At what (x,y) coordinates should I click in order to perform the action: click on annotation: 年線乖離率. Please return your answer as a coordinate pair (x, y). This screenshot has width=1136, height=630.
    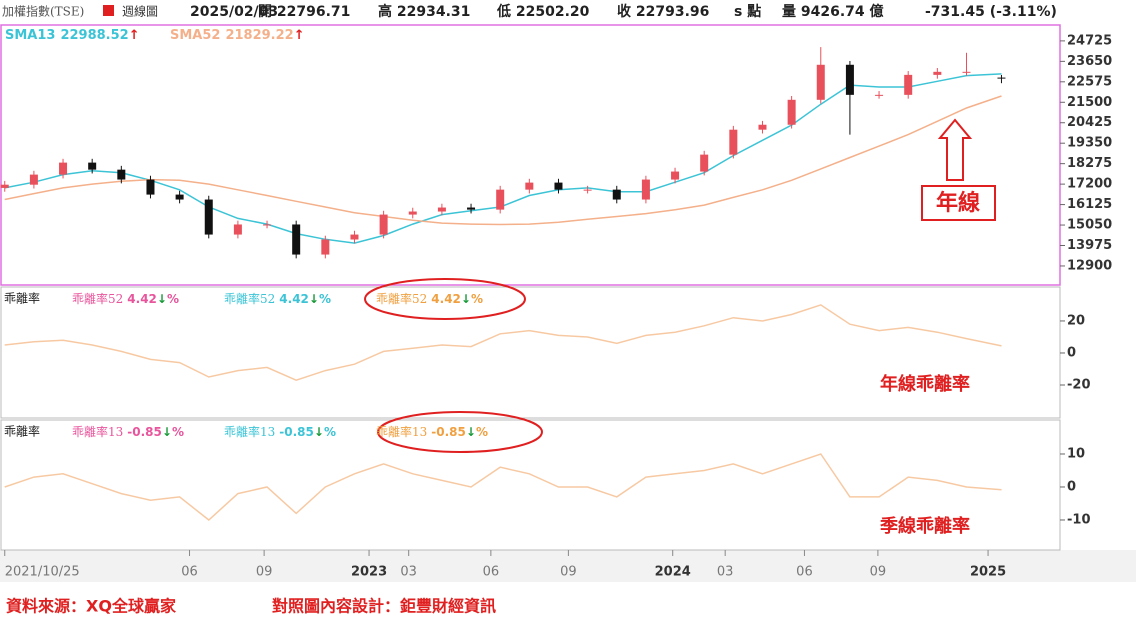
    Looking at the image, I should click on (925, 384).